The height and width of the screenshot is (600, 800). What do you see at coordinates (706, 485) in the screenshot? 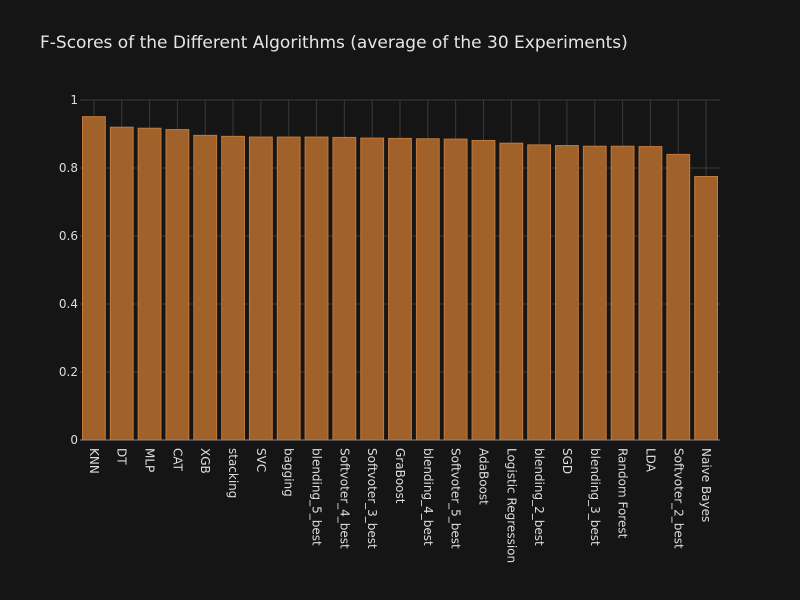
I see `x-tick-label: Naive Bayes` at bounding box center [706, 485].